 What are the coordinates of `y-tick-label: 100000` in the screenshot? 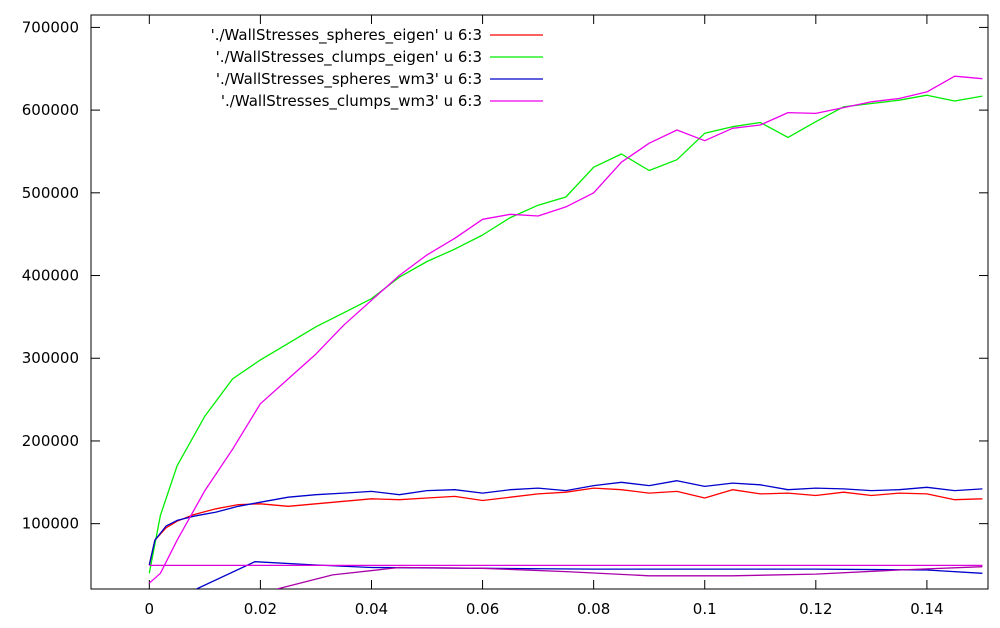 It's located at (50, 524).